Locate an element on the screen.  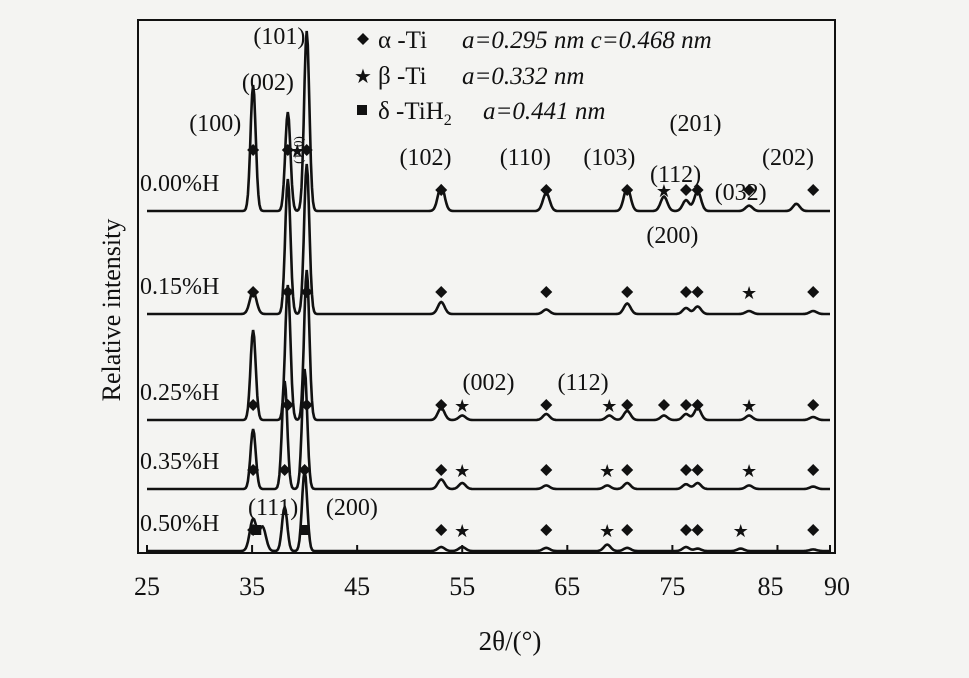
legend-delta-tih2-subscript: 2 is located at coordinates (448, 120).